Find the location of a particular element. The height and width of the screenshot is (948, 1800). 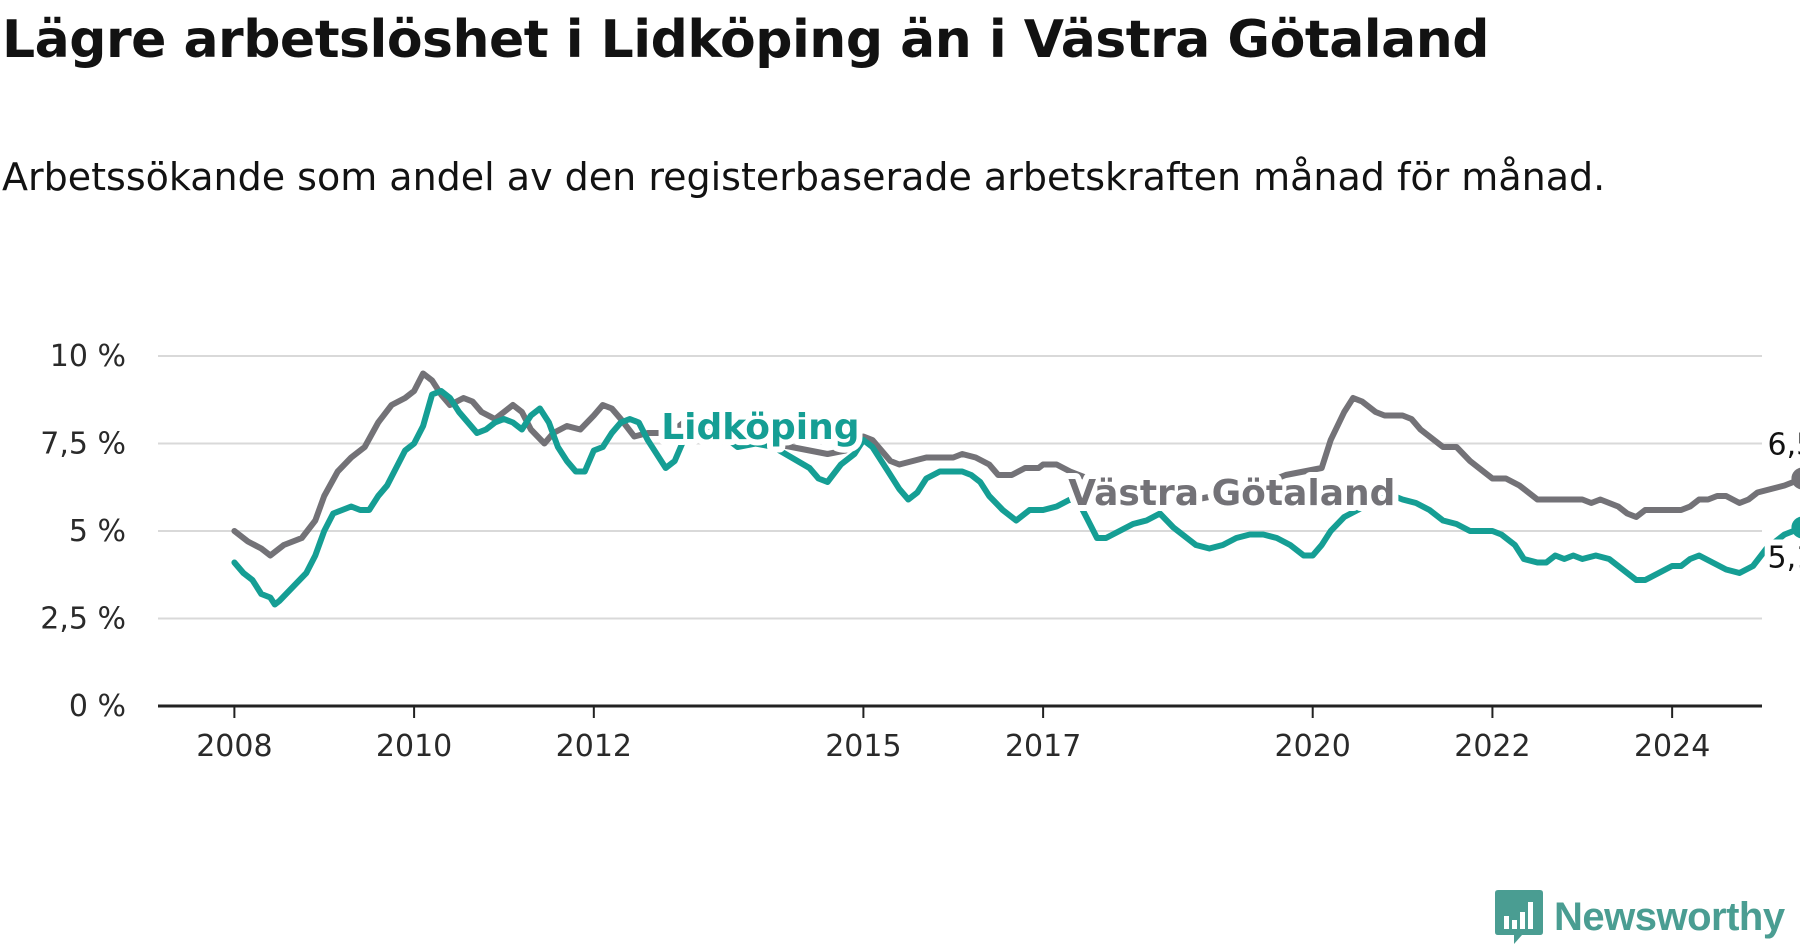

y-tick-label: 5 % is located at coordinates (97, 531).